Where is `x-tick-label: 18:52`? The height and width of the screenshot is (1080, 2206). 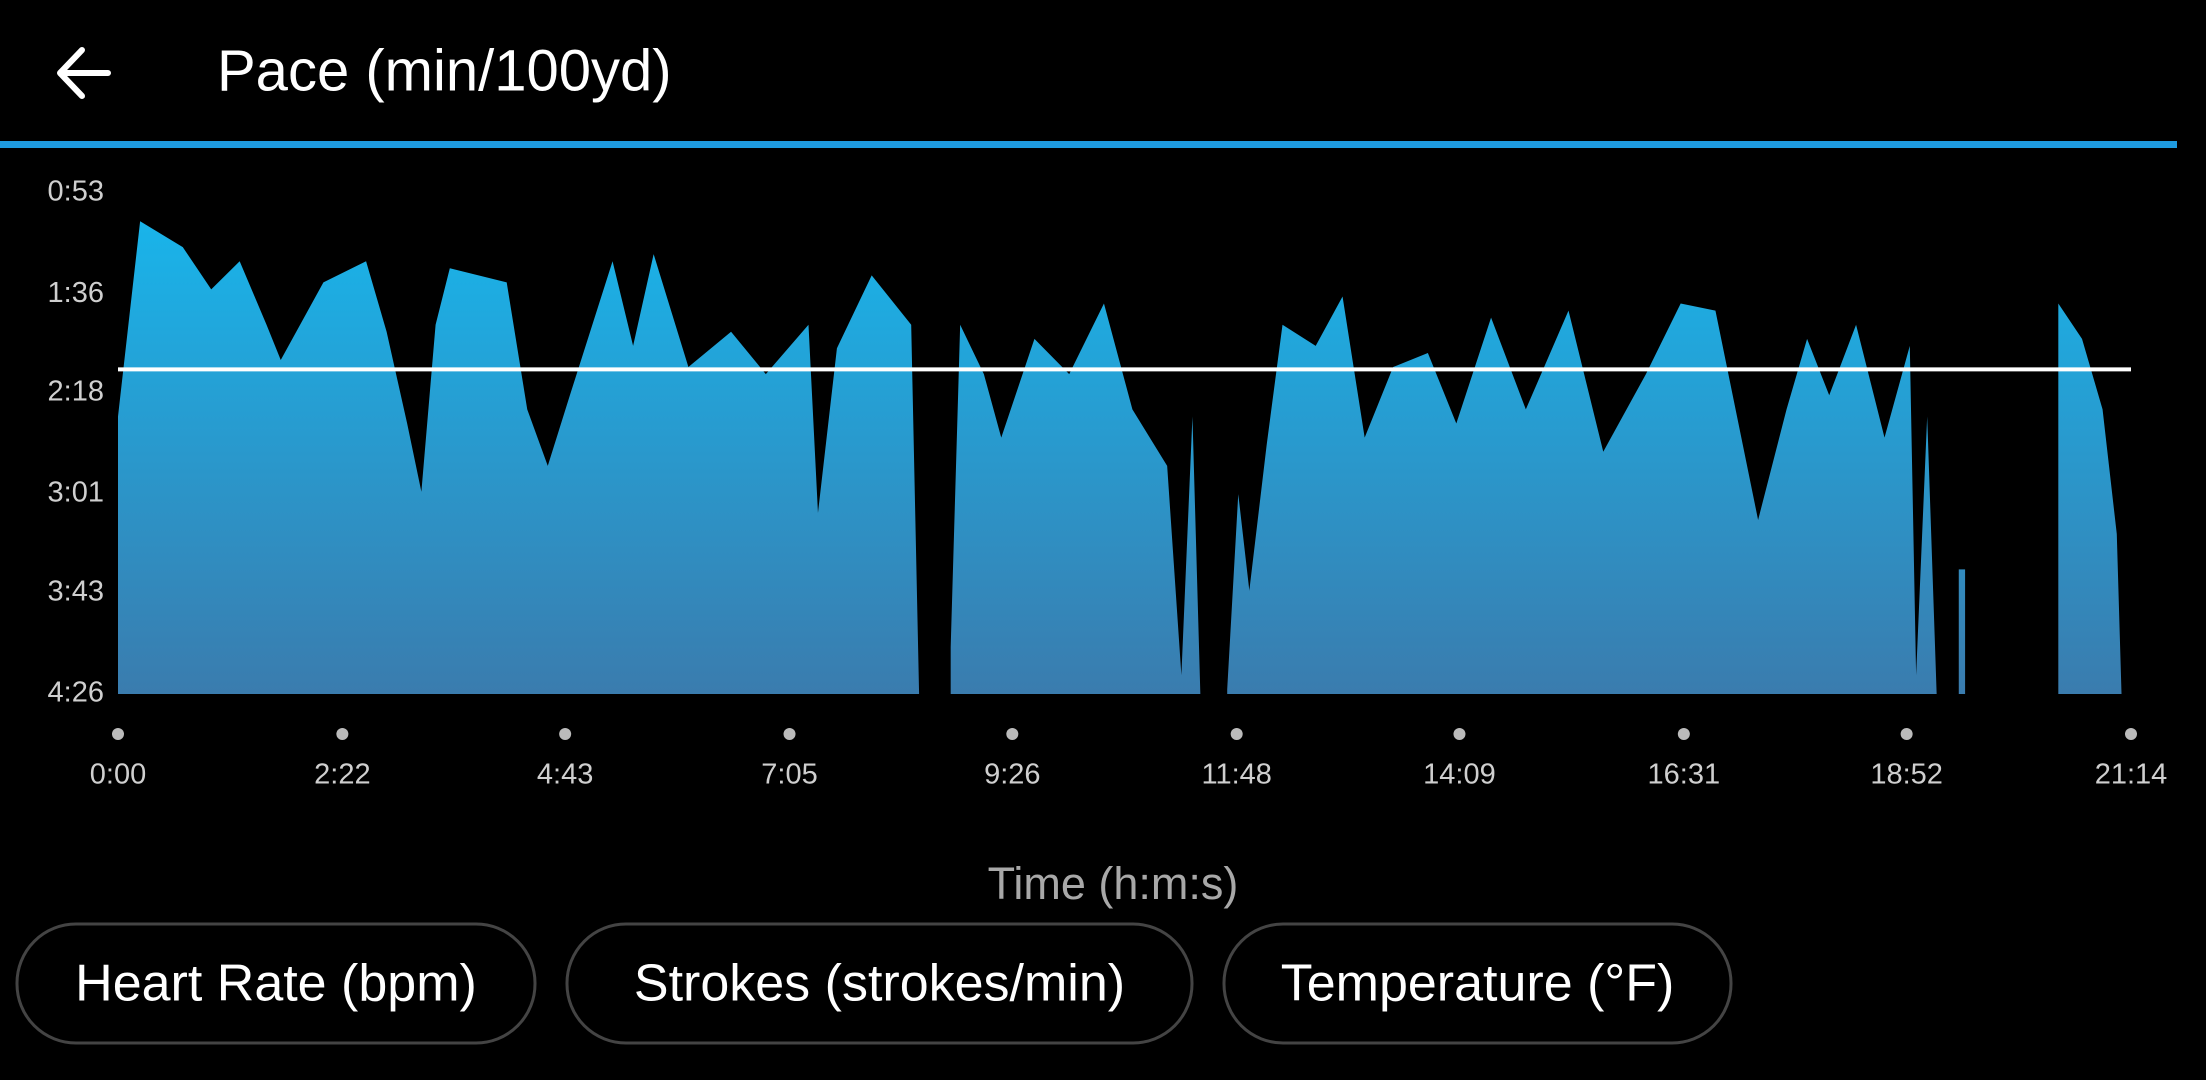
x-tick-label: 18:52 is located at coordinates (1906, 775).